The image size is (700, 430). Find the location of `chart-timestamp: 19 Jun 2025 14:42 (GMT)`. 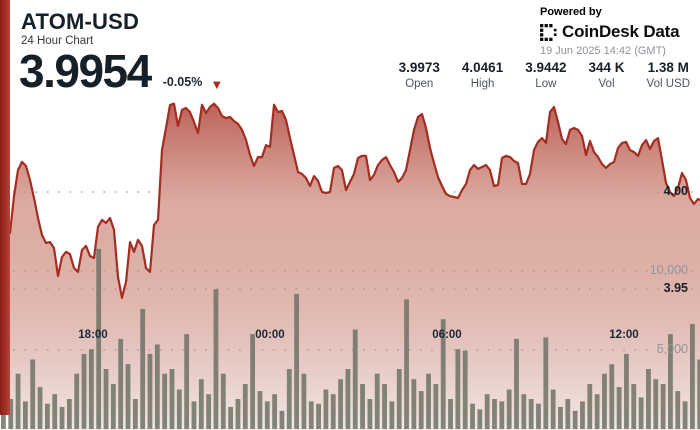

chart-timestamp: 19 Jun 2025 14:42 (GMT) is located at coordinates (603, 51).